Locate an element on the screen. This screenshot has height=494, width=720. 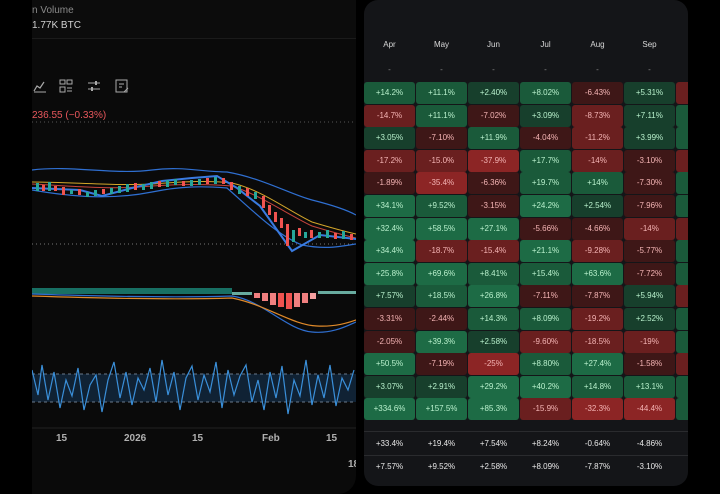
heatmap-cell: +3.09% is located at coordinates (545, 115).